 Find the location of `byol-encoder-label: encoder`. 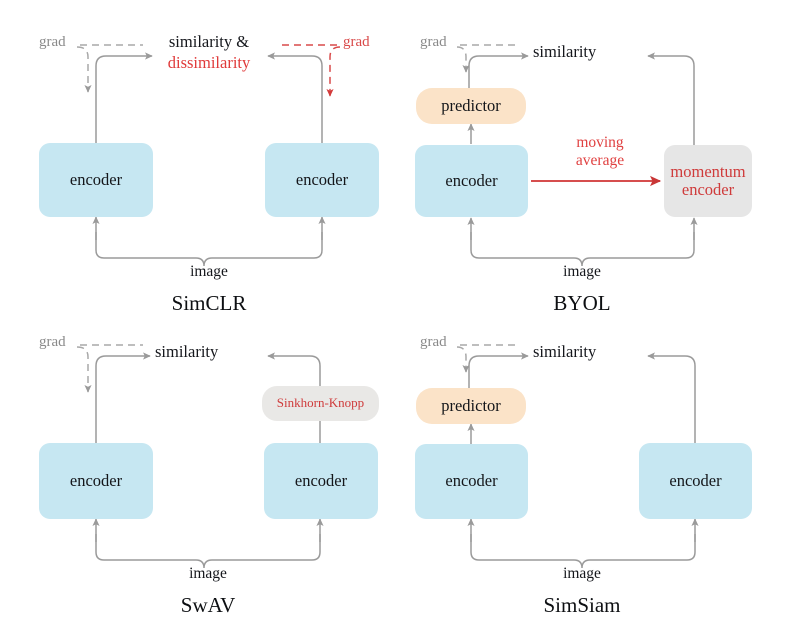

byol-encoder-label: encoder is located at coordinates (471, 180).